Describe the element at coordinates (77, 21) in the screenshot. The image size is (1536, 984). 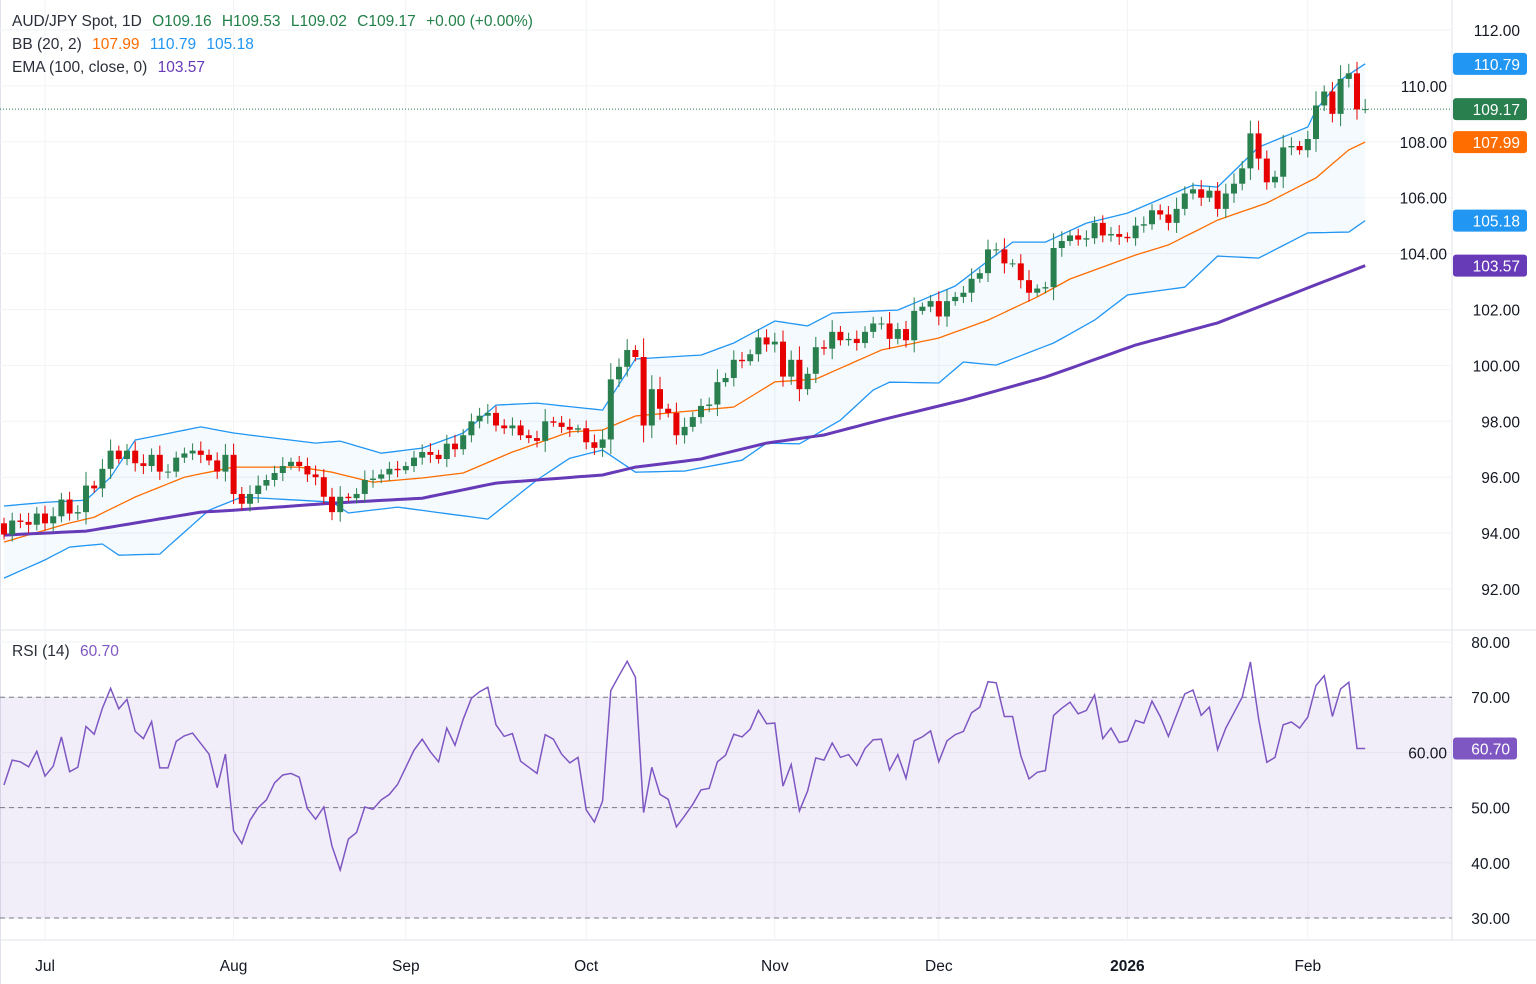
I see `symbol-title: AUD/JPY Spot, 1D` at that location.